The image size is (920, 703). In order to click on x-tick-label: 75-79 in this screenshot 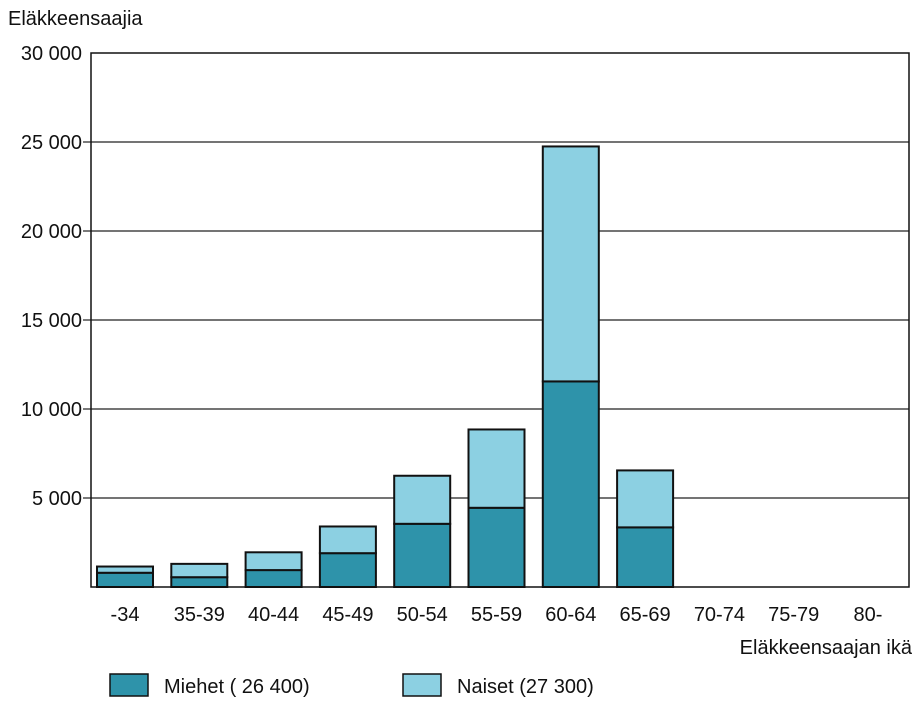, I will do `click(793, 615)`.